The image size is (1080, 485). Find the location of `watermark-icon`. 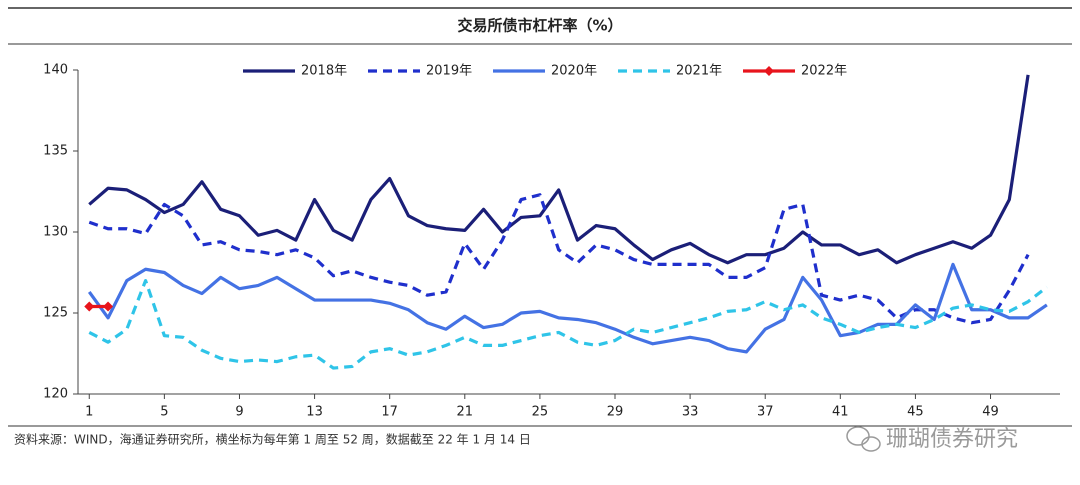

watermark-icon is located at coordinates (863, 439).